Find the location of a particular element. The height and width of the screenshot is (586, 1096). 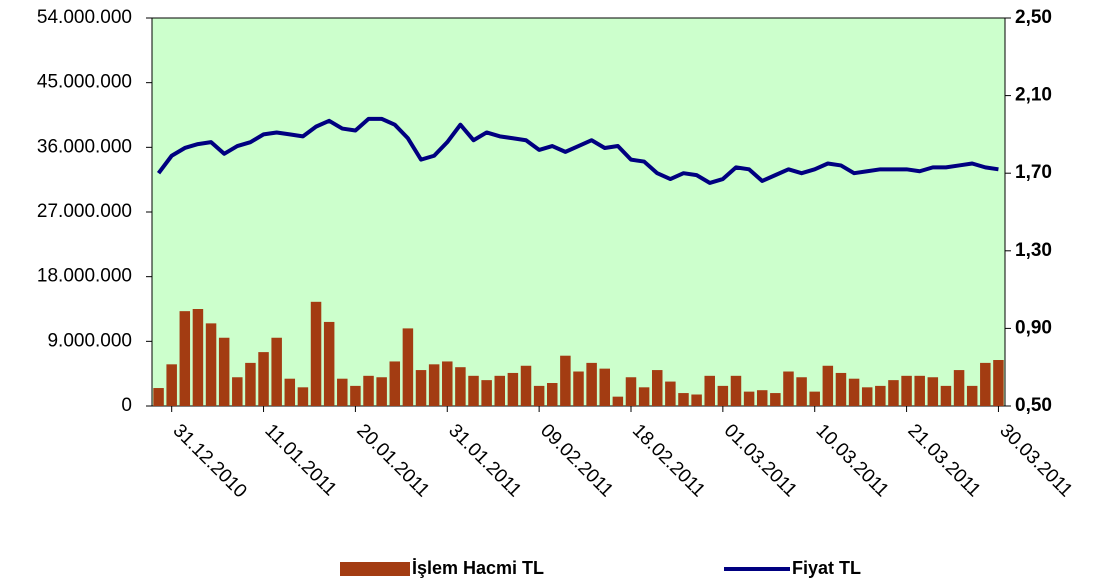

x-tick-label: 21.03.2011 is located at coordinates (943, 460).